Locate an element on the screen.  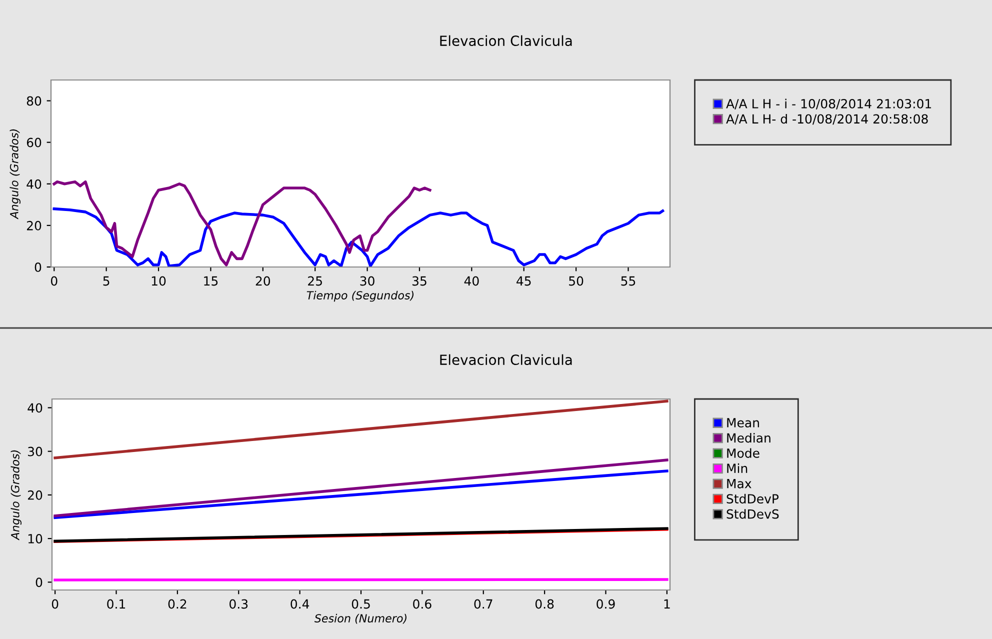
x-tick-label: 15 is located at coordinates (211, 281).